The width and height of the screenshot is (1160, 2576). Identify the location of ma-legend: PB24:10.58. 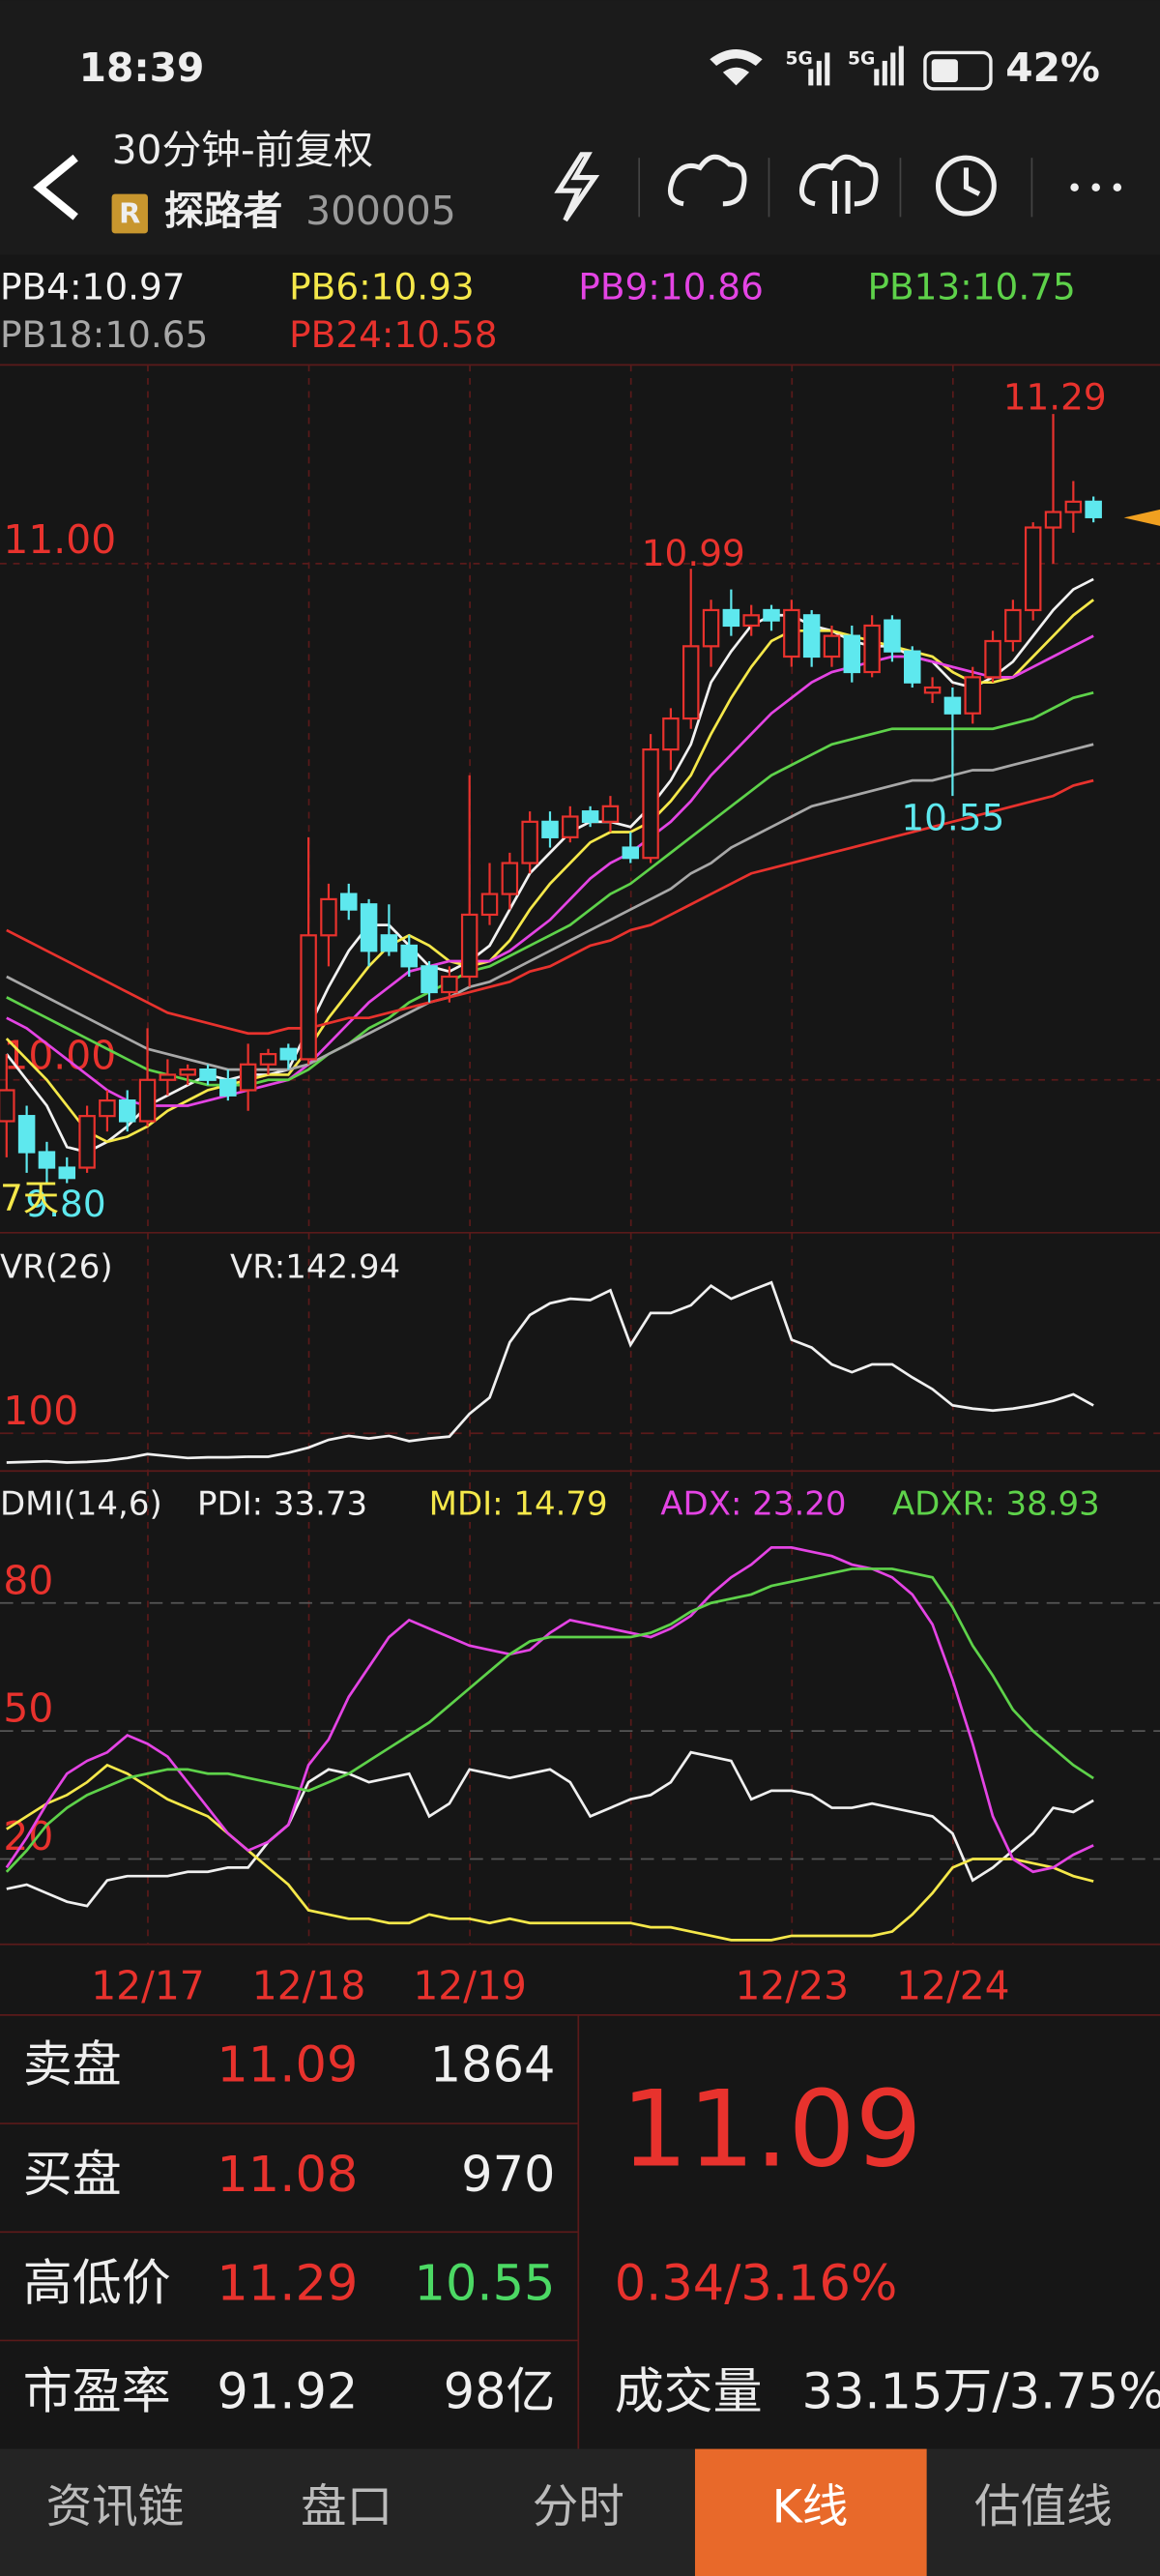
(393, 334).